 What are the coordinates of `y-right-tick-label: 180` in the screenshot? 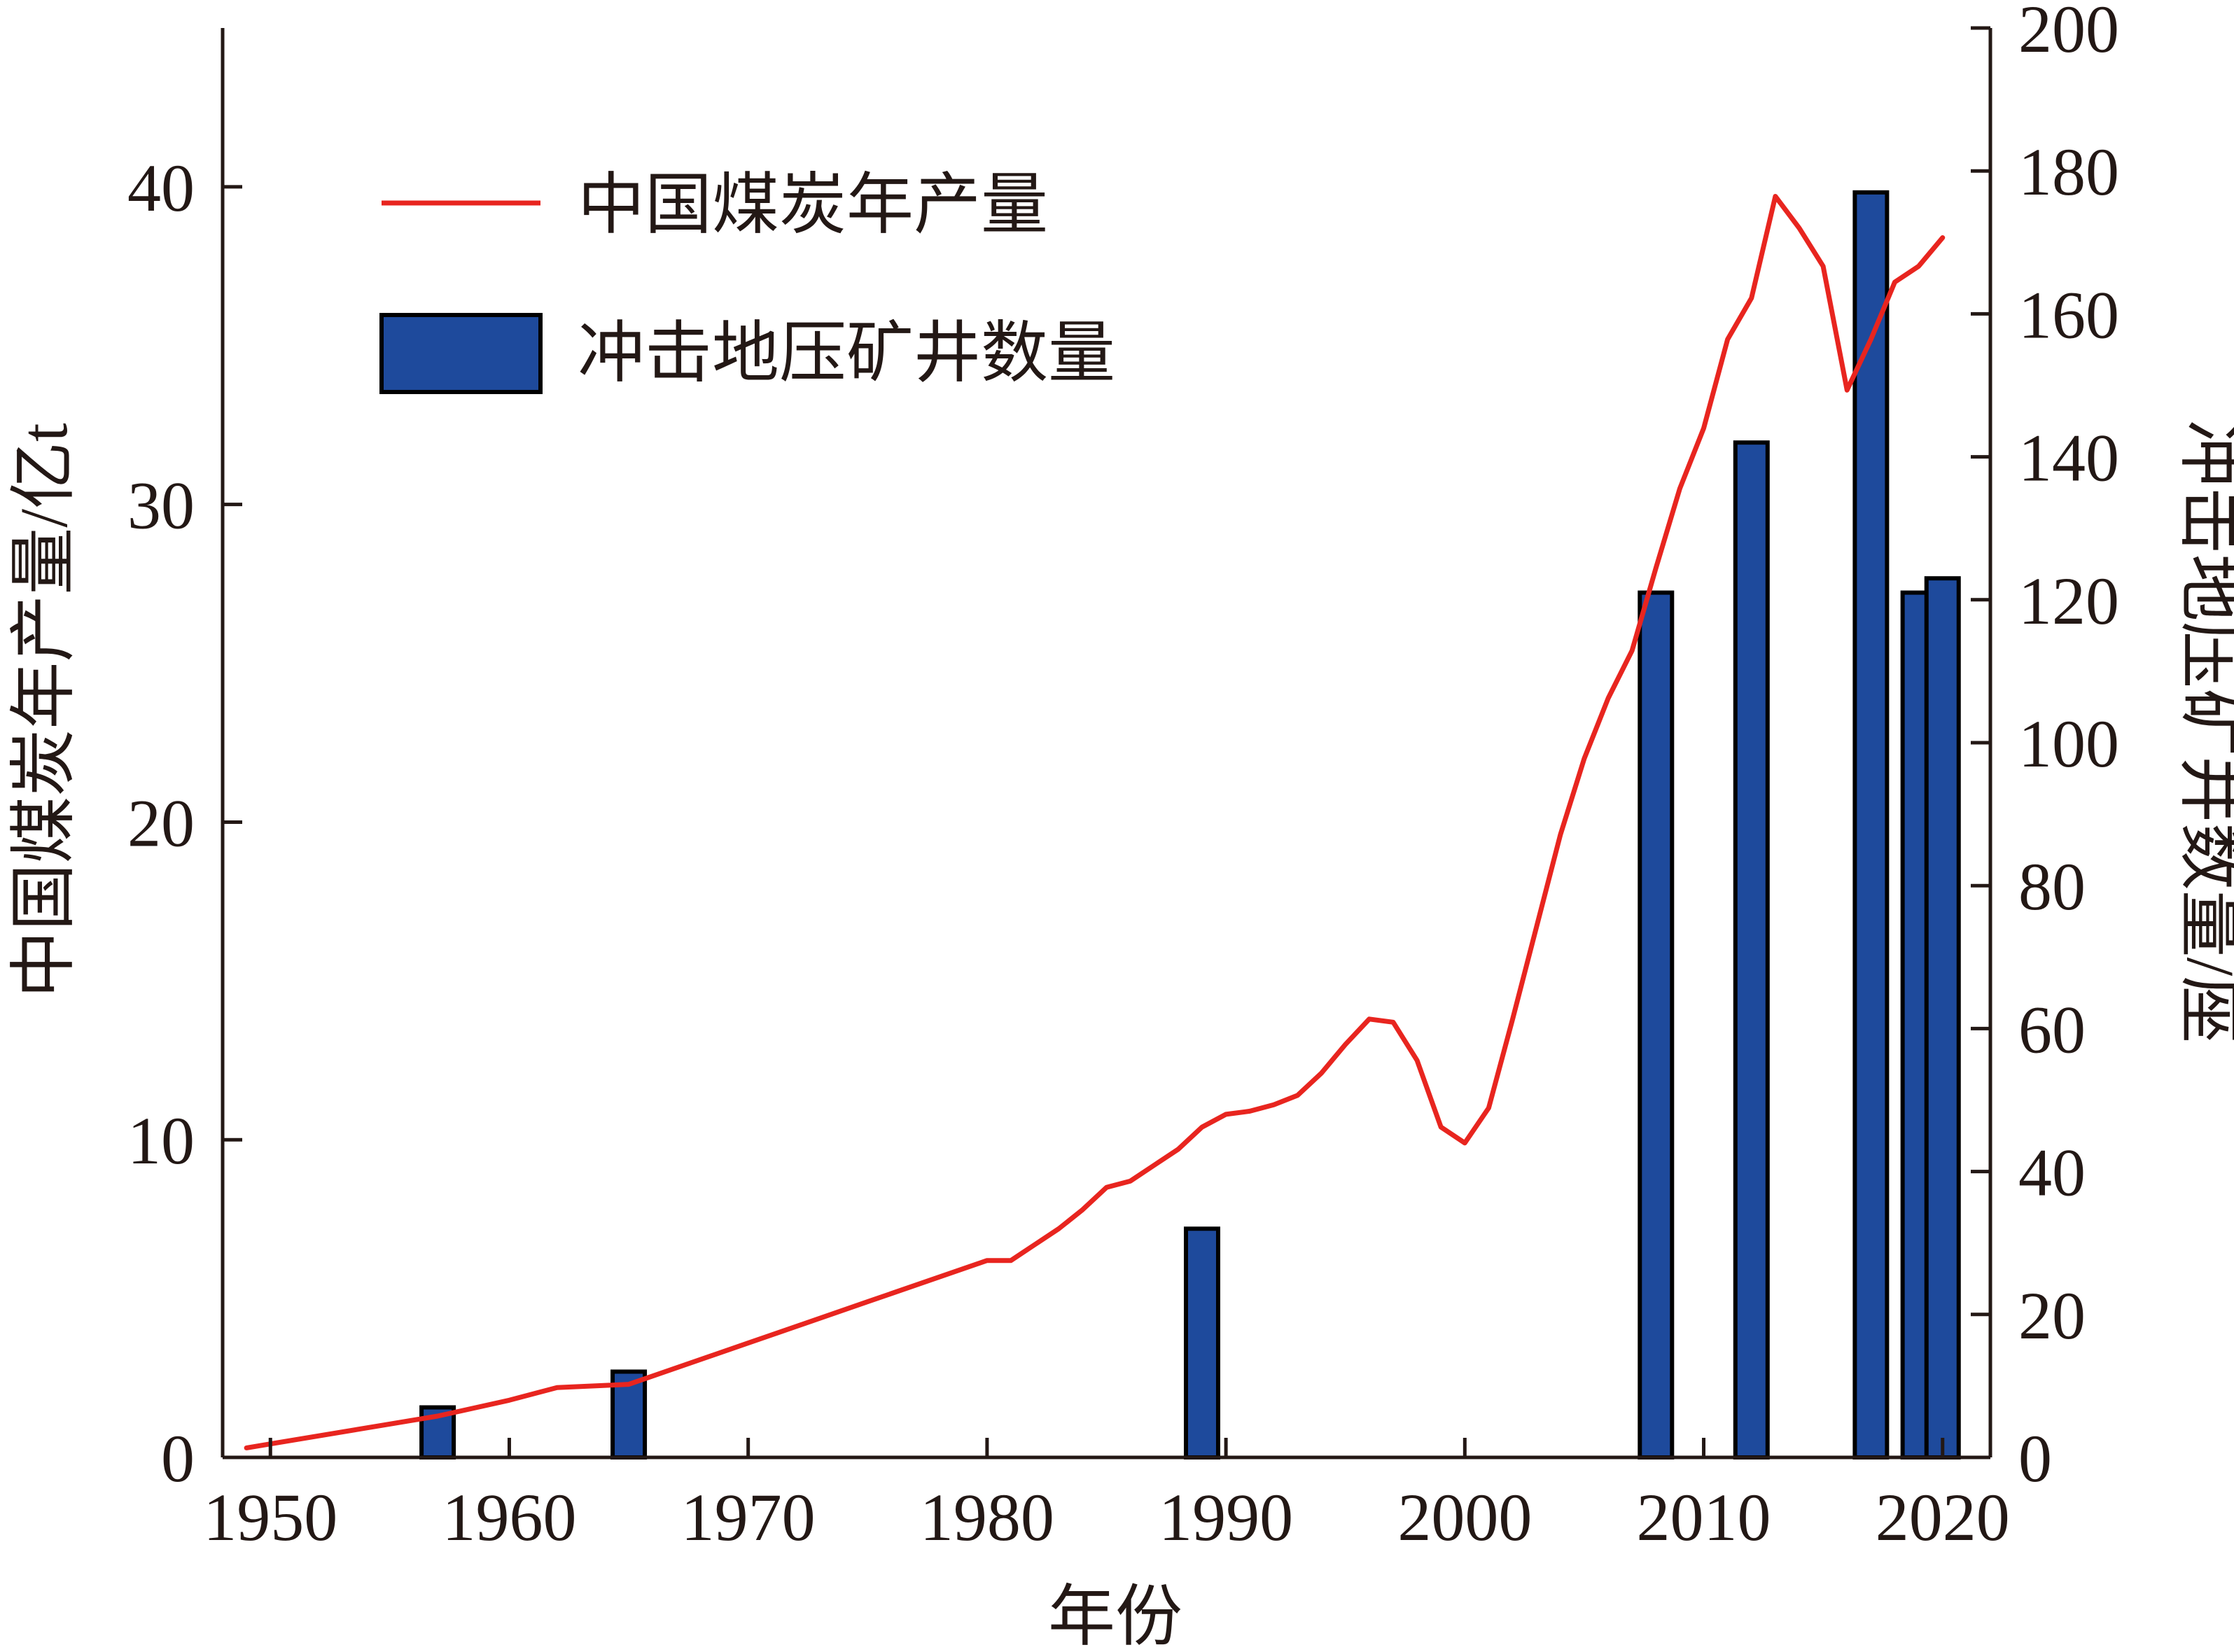 It's located at (2068, 171).